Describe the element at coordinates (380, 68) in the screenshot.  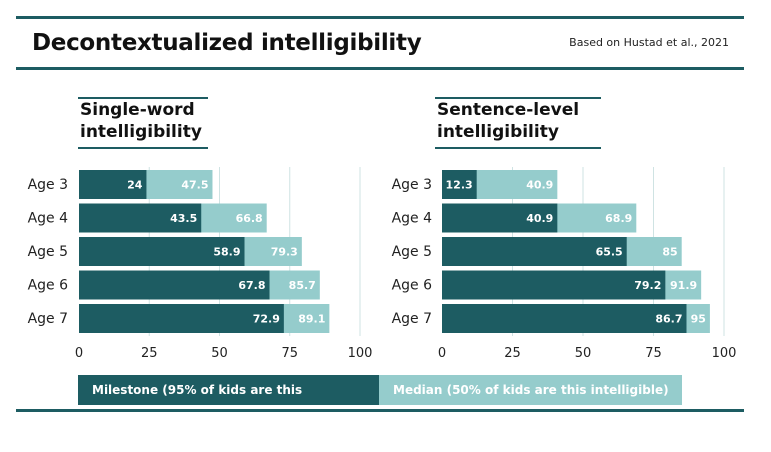
I see `header-rule` at that location.